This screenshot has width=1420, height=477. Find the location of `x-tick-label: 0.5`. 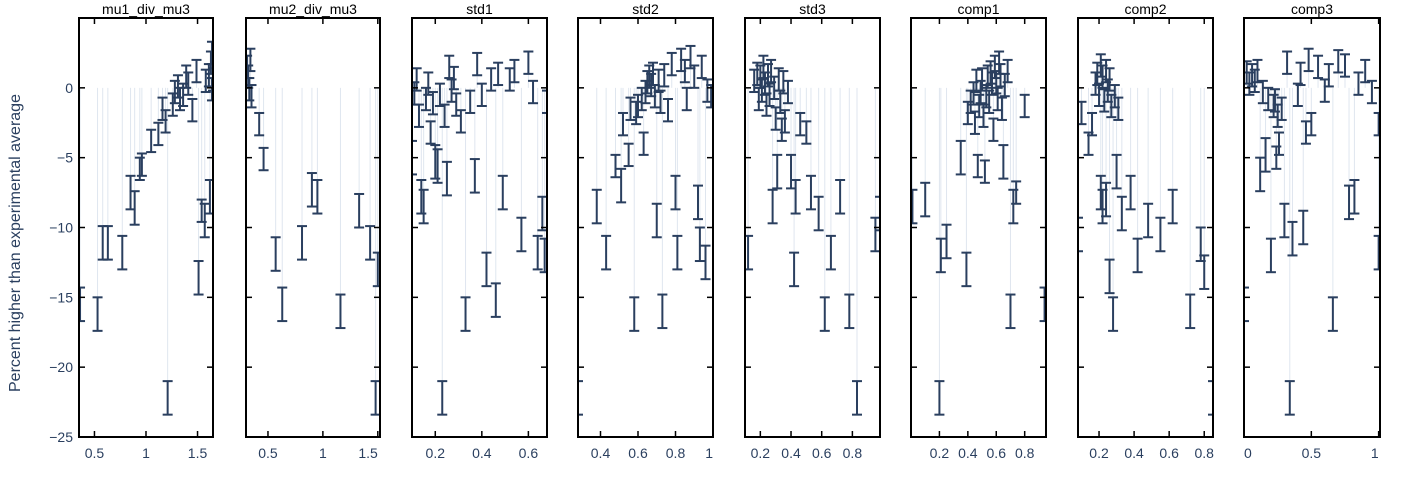

x-tick-label: 0.5 is located at coordinates (95, 453).